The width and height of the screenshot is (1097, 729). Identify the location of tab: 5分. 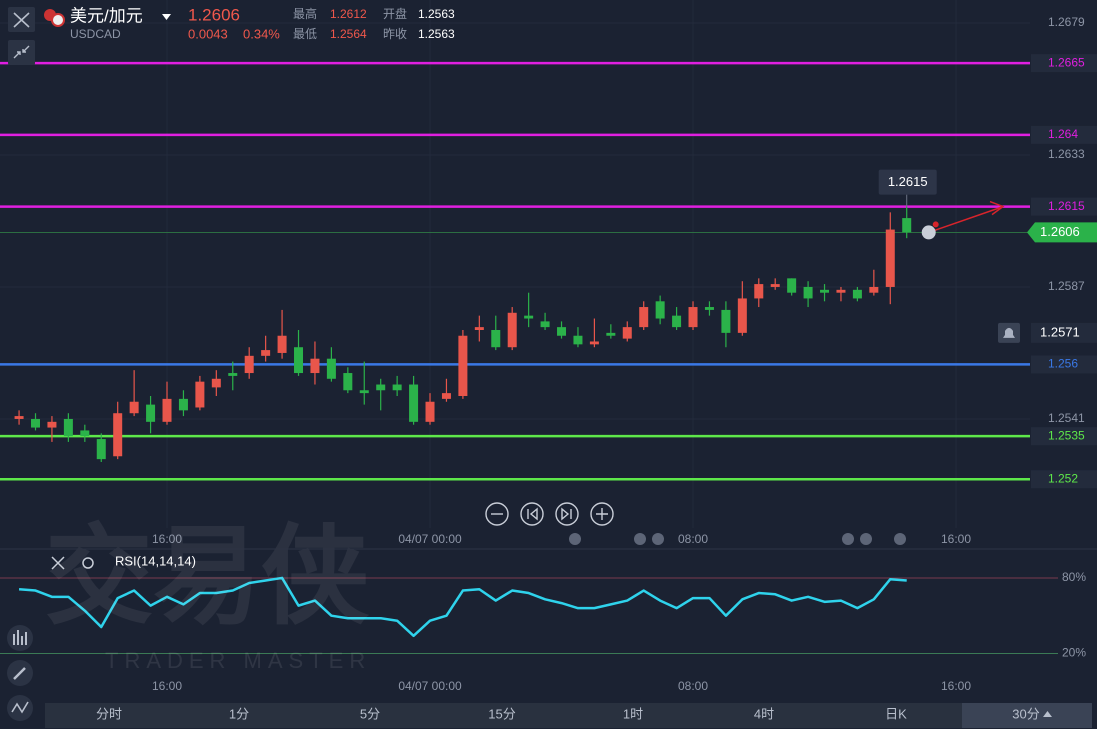
(370, 713).